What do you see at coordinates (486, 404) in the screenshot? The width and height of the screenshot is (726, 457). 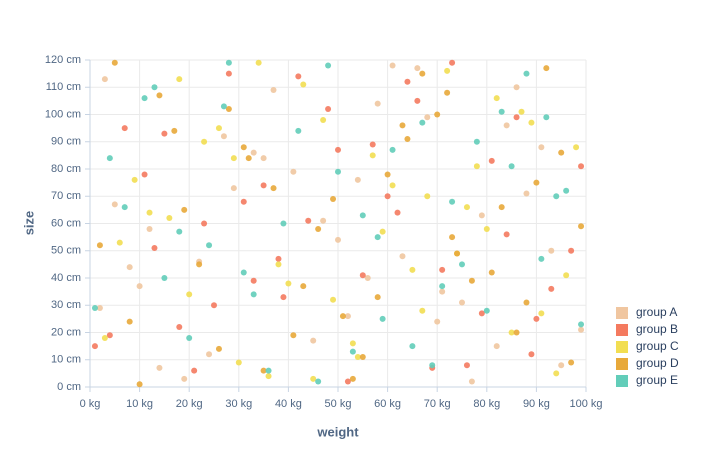 I see `x-tick-label: 80 kg` at bounding box center [486, 404].